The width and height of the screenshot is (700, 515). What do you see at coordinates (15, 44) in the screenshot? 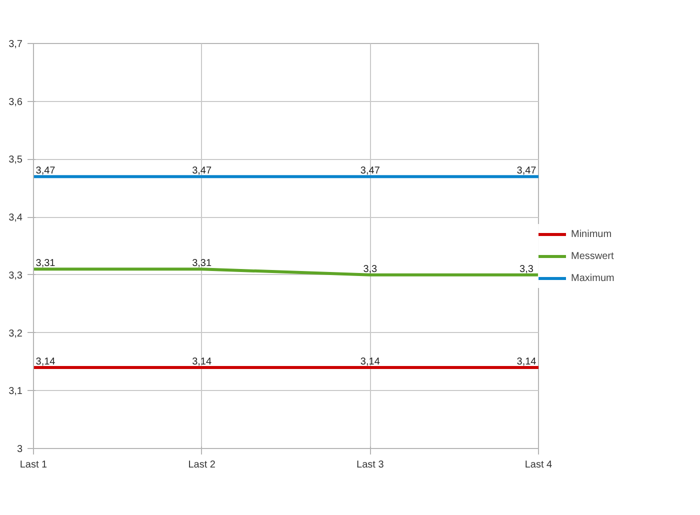
I see `y-tick-label: 3,7` at bounding box center [15, 44].